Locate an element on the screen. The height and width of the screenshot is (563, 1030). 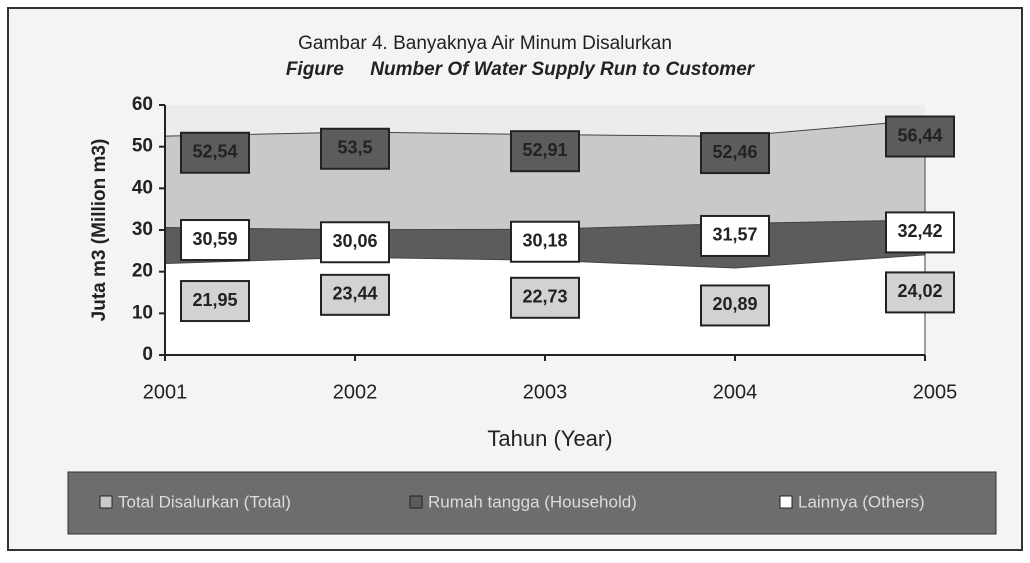
x-tick-label: 2002 is located at coordinates (355, 392).